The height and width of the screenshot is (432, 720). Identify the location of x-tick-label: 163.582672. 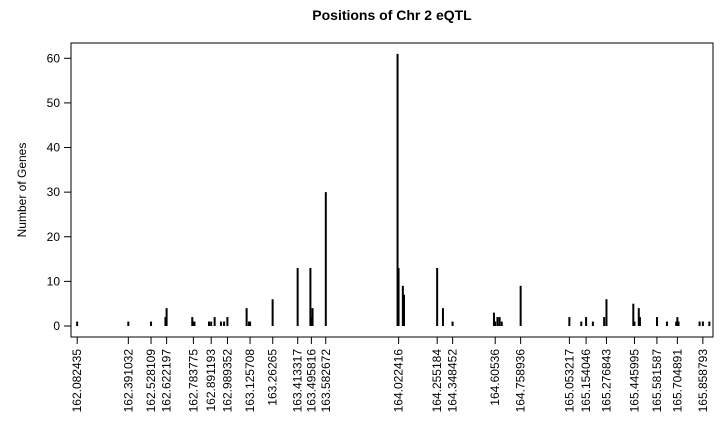
(326, 381).